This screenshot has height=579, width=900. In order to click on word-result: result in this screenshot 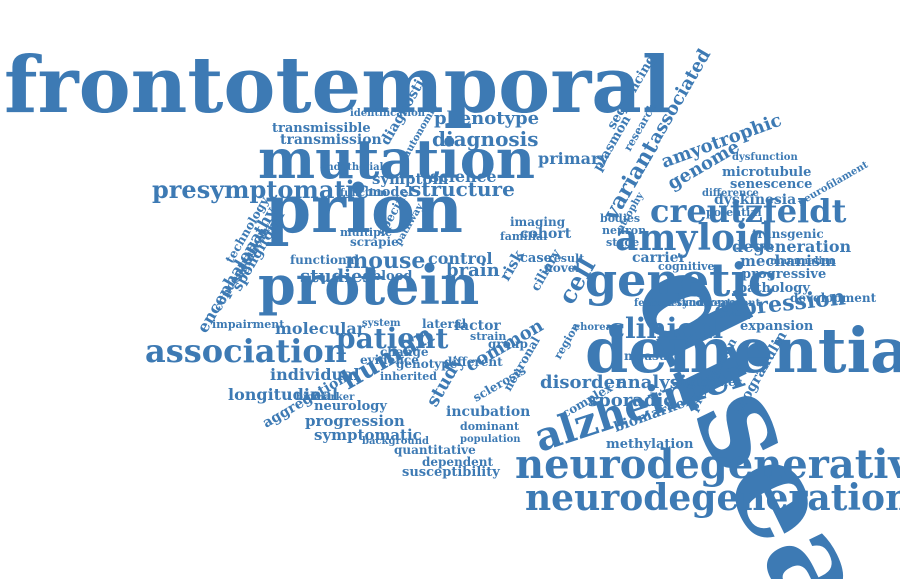, I will do `click(566, 258)`.